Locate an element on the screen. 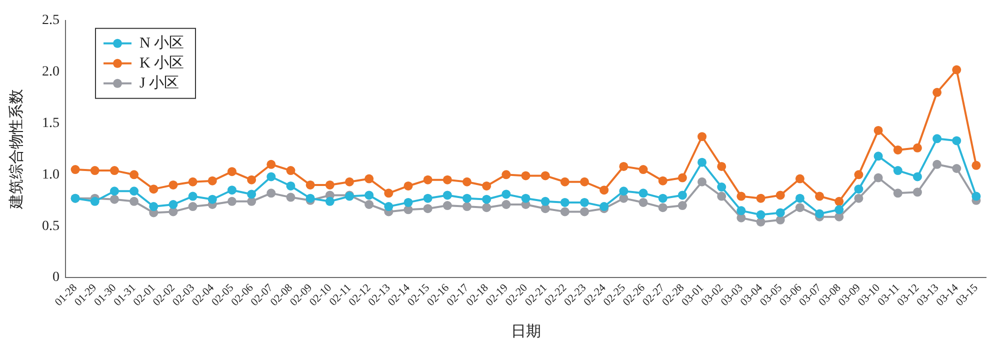  x-axis-title: 日期 is located at coordinates (525, 331).